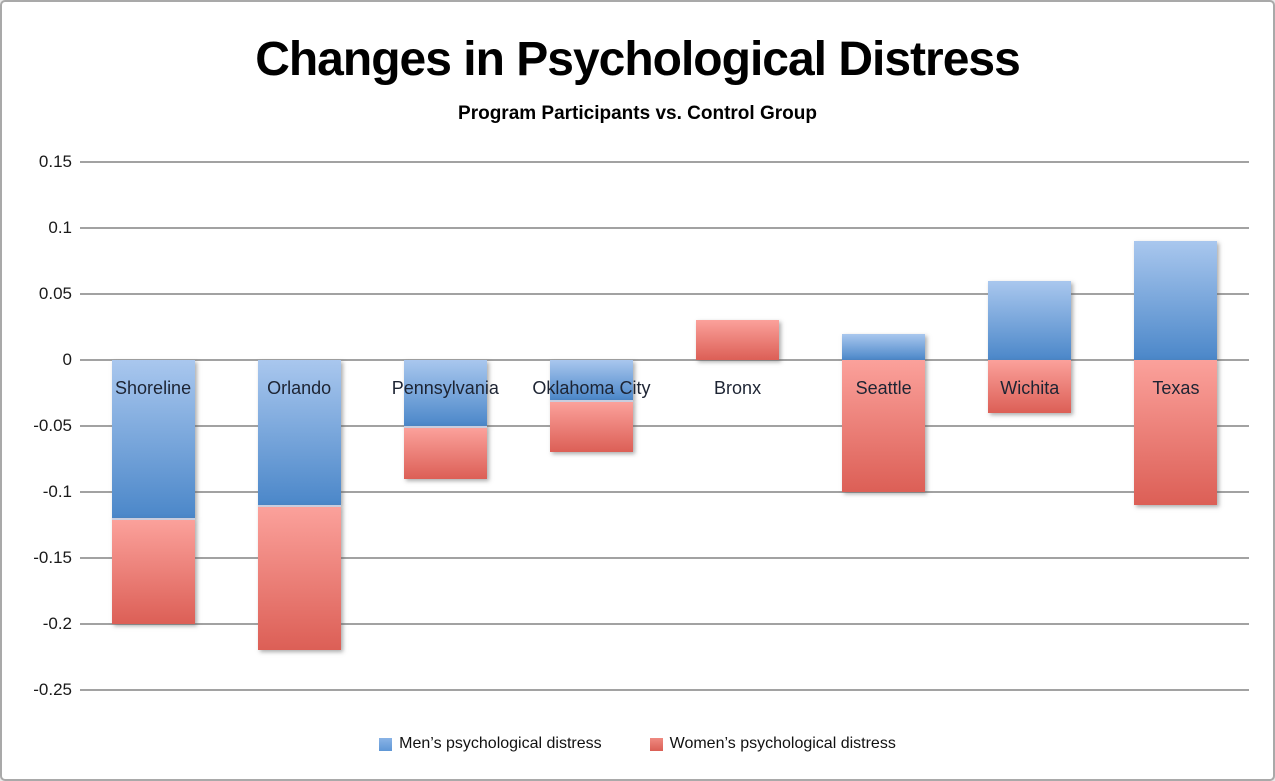 The image size is (1275, 781). Describe the element at coordinates (299, 388) in the screenshot. I see `category-label-orlando: Orlando` at that location.